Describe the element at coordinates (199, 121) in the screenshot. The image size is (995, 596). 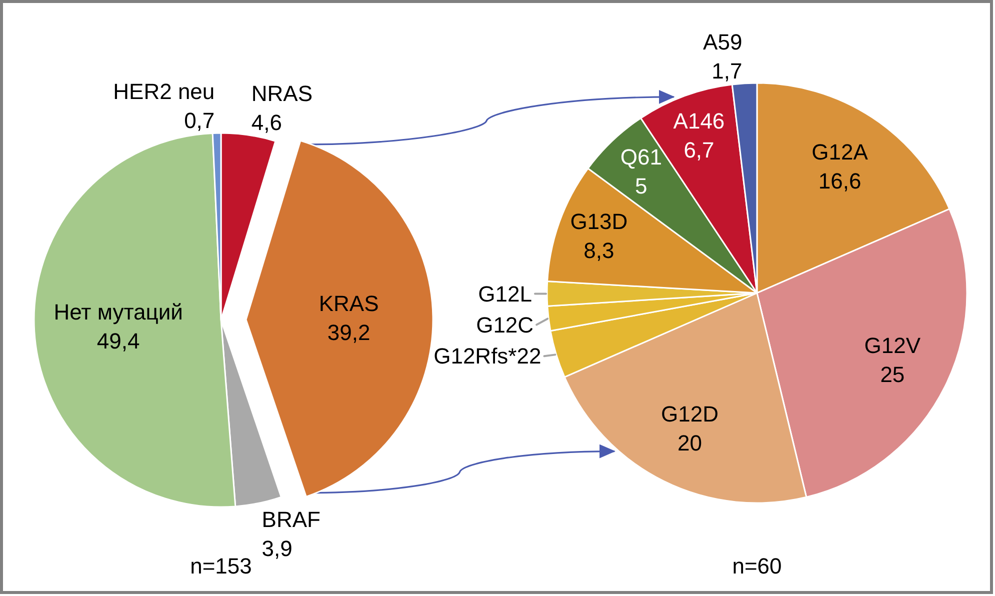
I see `data-label: 0,7` at that location.